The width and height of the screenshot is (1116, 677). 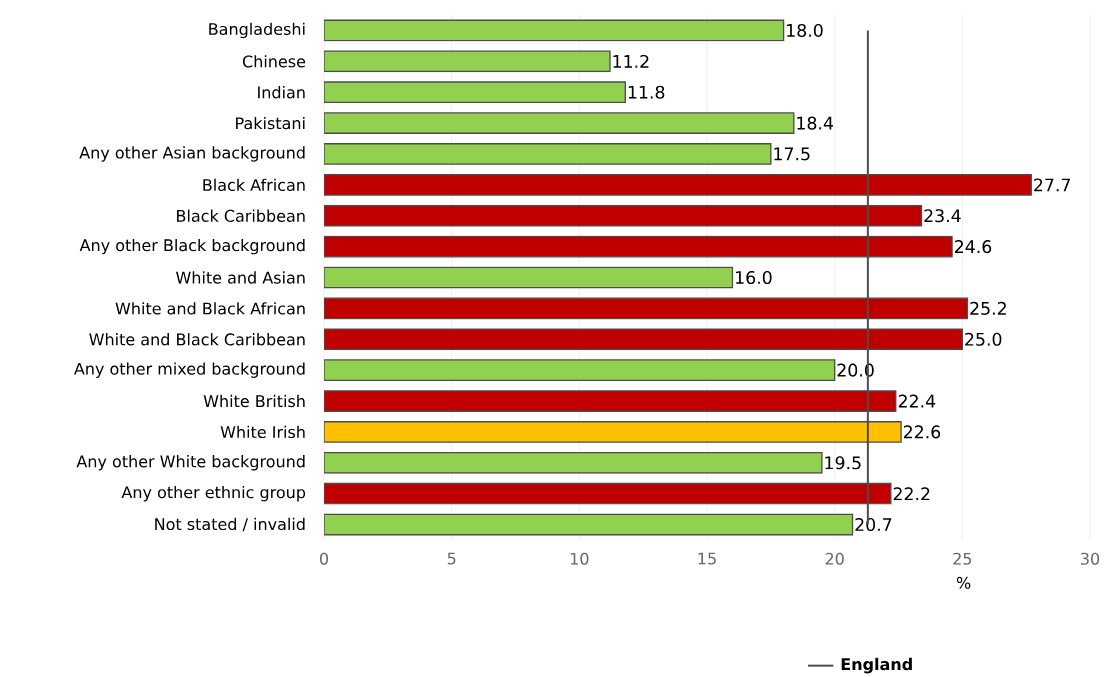 I want to click on data-label: 23.4, so click(x=942, y=216).